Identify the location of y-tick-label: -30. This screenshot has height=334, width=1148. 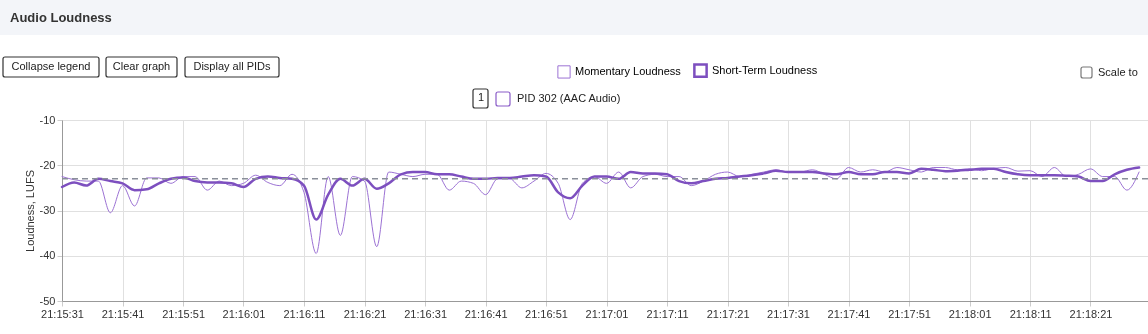
(47, 210).